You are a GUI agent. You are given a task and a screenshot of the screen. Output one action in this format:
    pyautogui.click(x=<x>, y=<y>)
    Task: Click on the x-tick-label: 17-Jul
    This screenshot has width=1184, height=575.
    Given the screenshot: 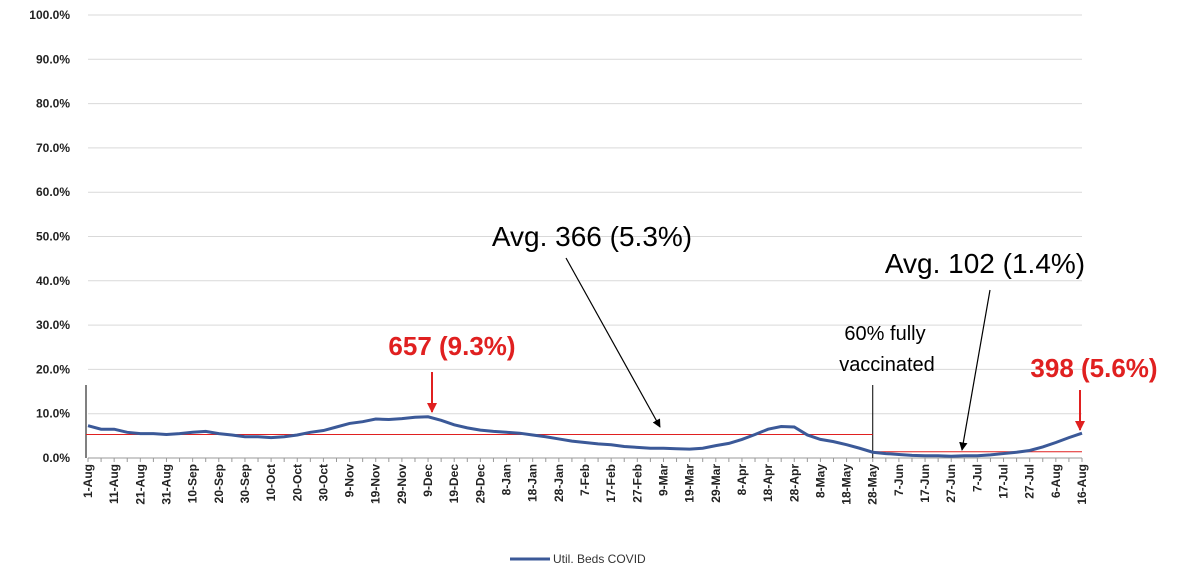 What is the action you would take?
    pyautogui.click(x=1004, y=481)
    